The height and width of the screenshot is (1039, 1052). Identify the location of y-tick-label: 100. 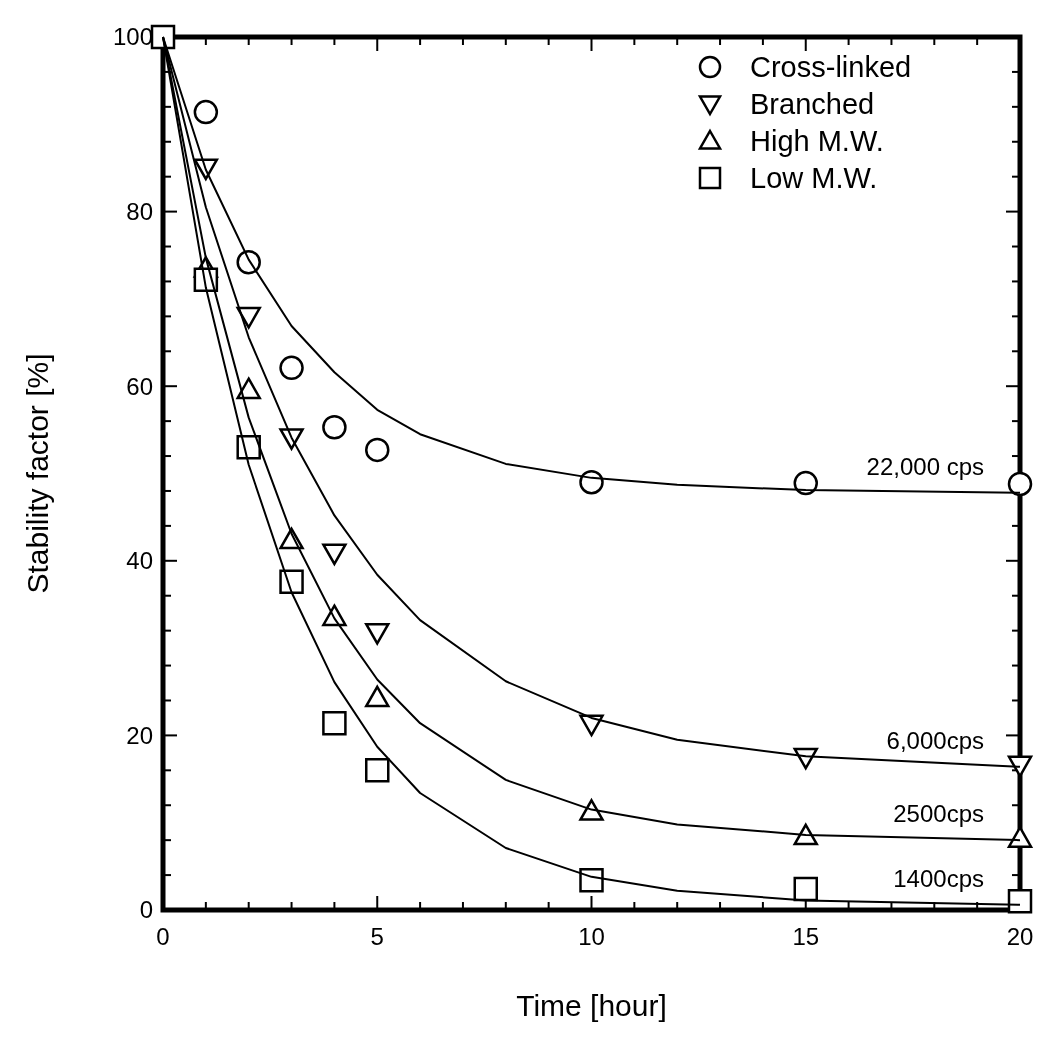
(132, 37).